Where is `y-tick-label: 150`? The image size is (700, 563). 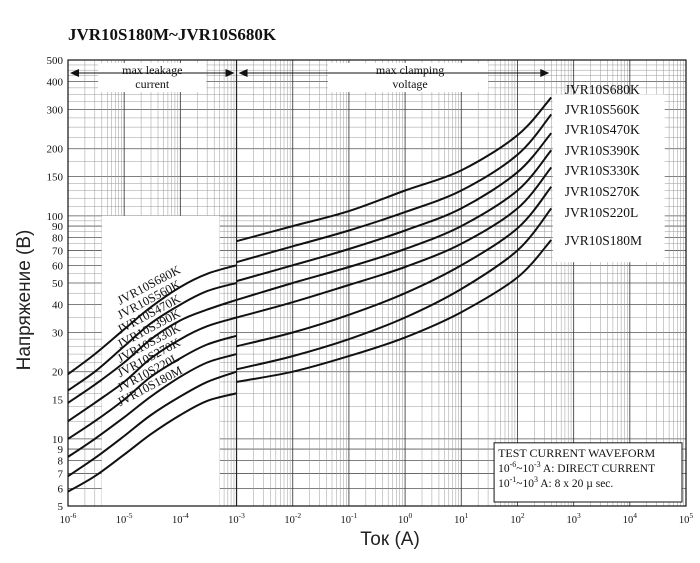 y-tick-label: 150 is located at coordinates (55, 178).